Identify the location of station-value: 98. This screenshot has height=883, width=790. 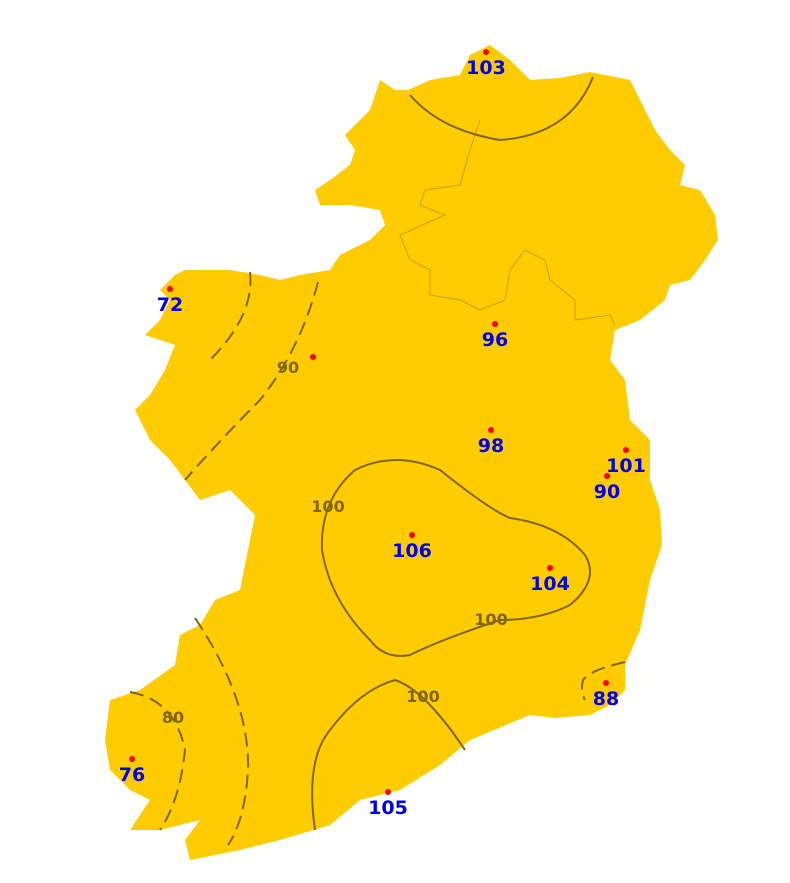
(491, 446).